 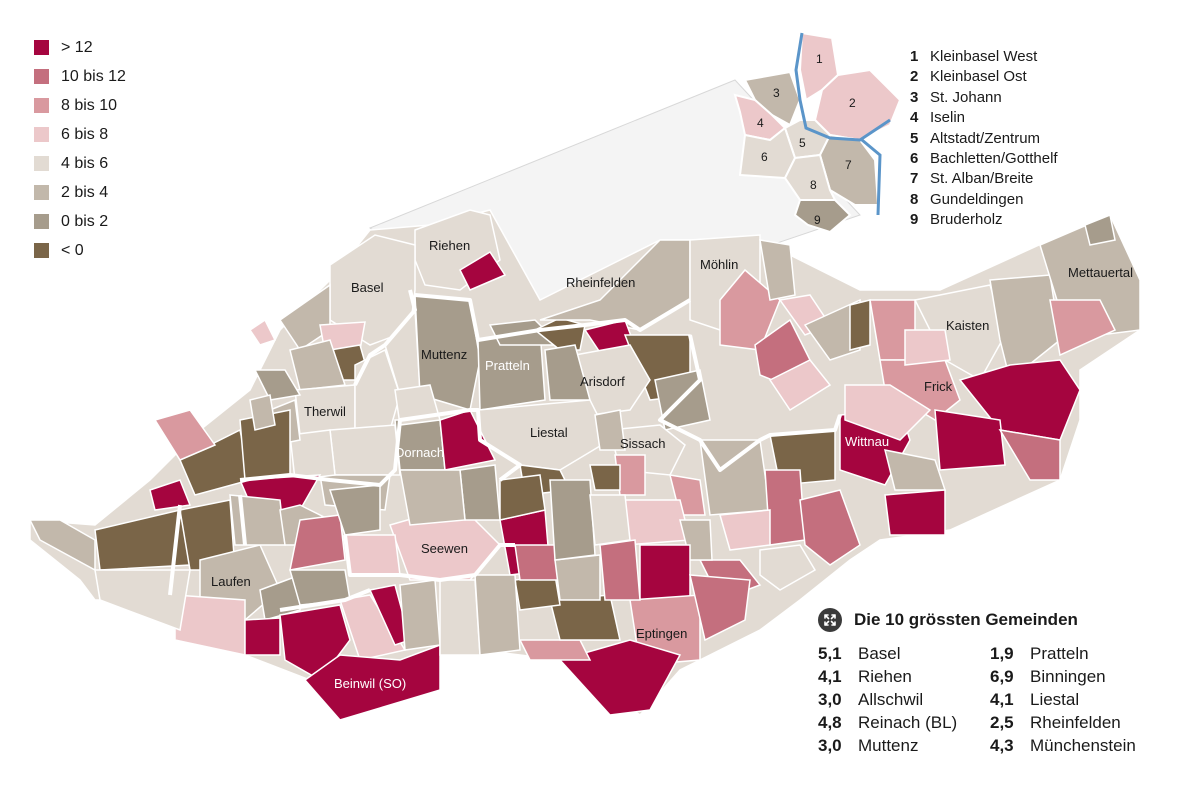 What do you see at coordinates (318, 365) in the screenshot?
I see `municipality-oberwil` at bounding box center [318, 365].